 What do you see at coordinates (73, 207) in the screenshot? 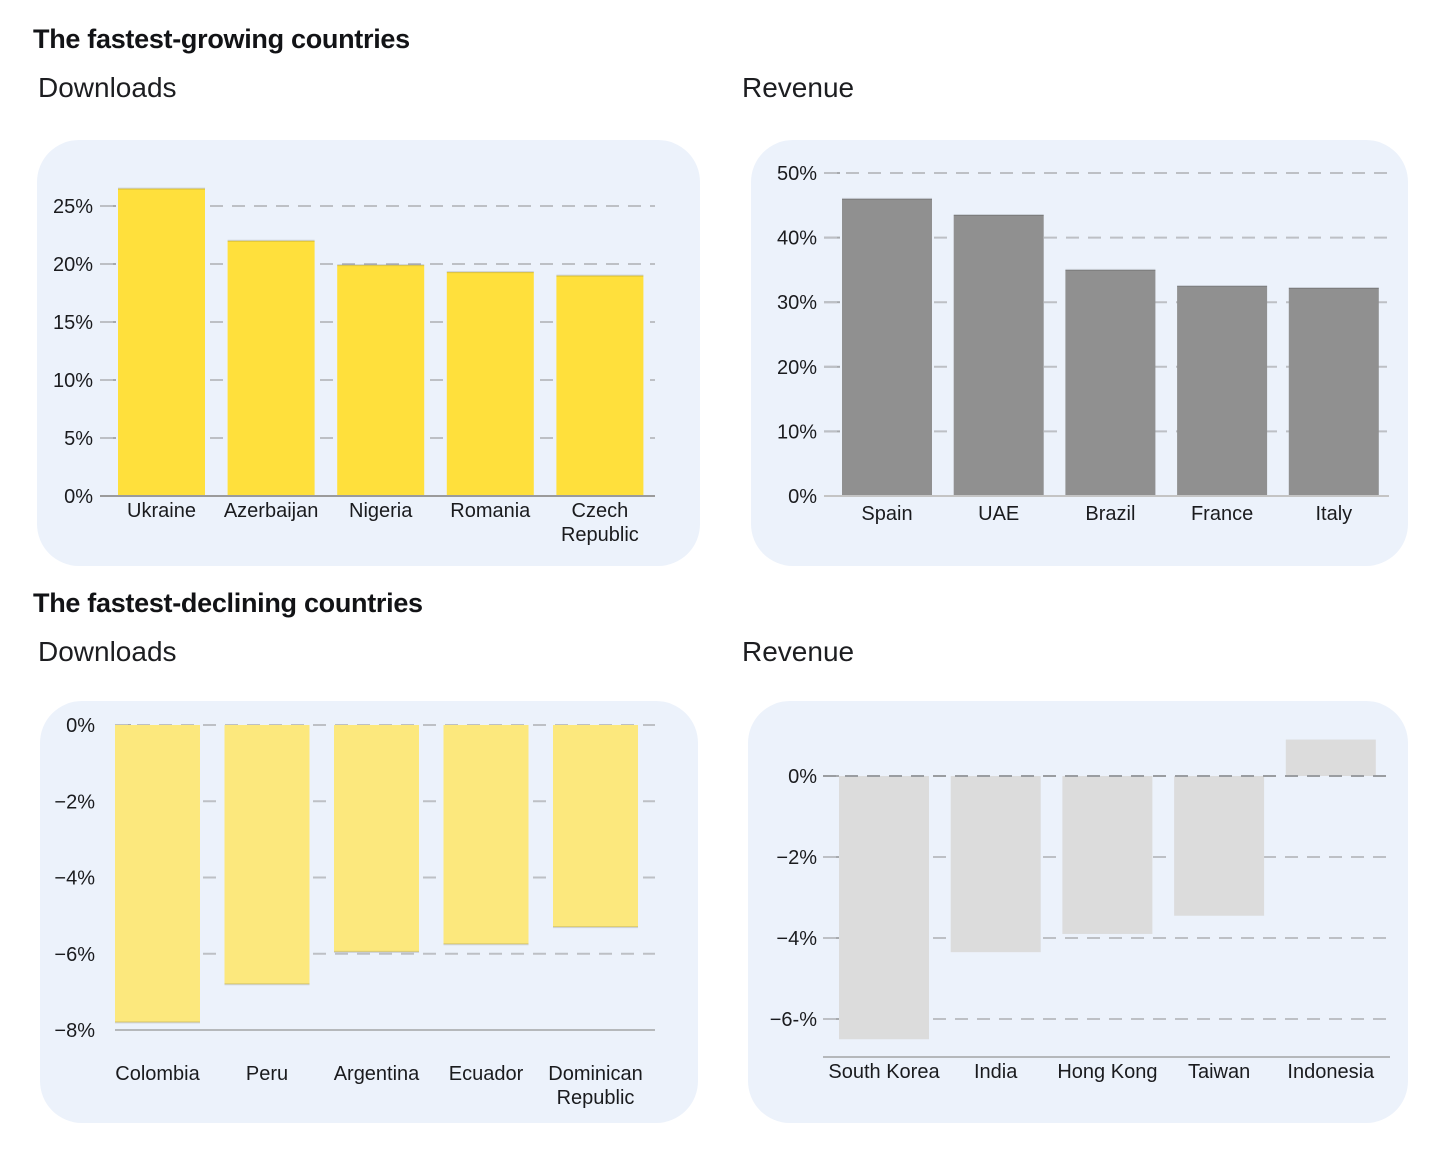
I see `y-tick-label: 25%` at bounding box center [73, 207].